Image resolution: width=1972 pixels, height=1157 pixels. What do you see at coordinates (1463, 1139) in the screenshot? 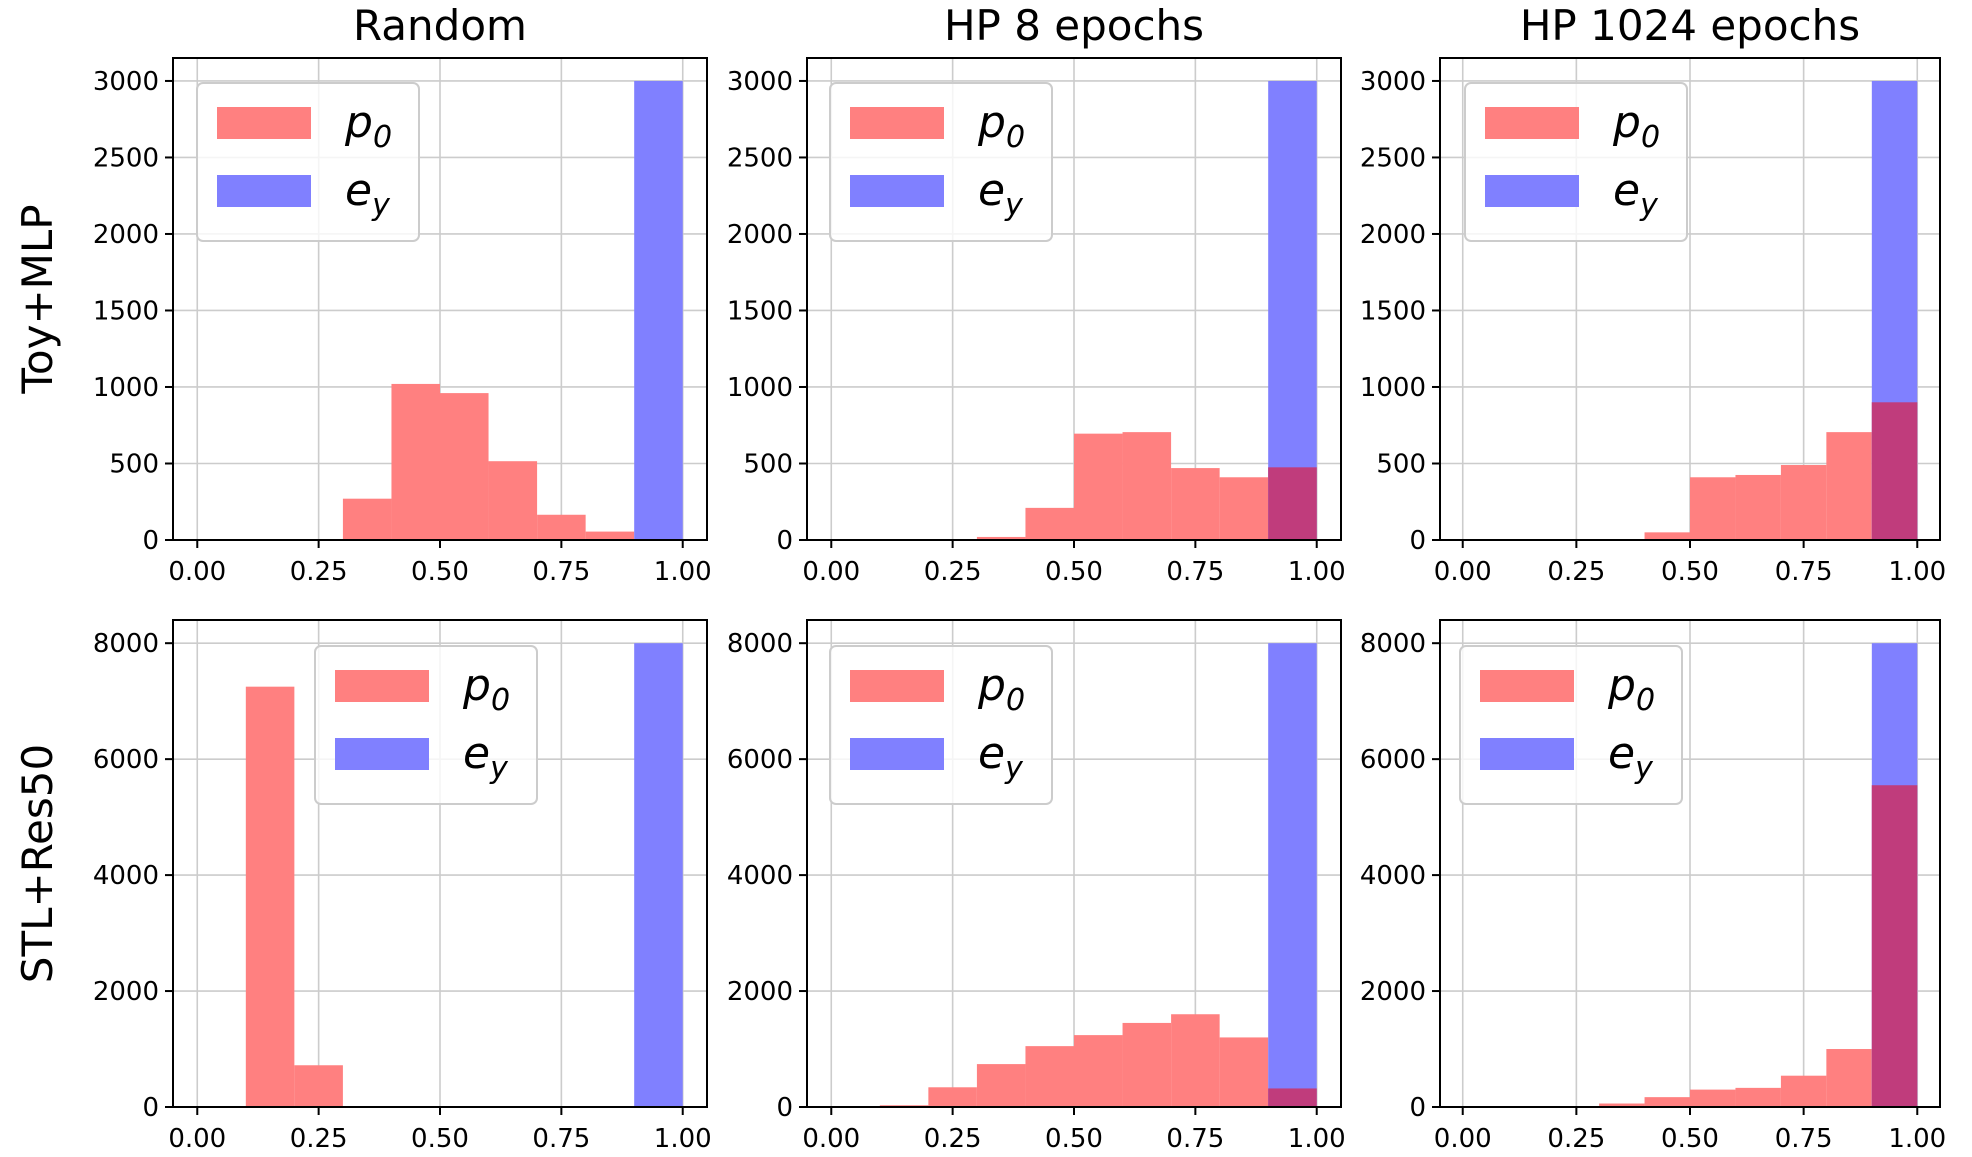
I see `x-tick-label: 0.00` at bounding box center [1463, 1139].